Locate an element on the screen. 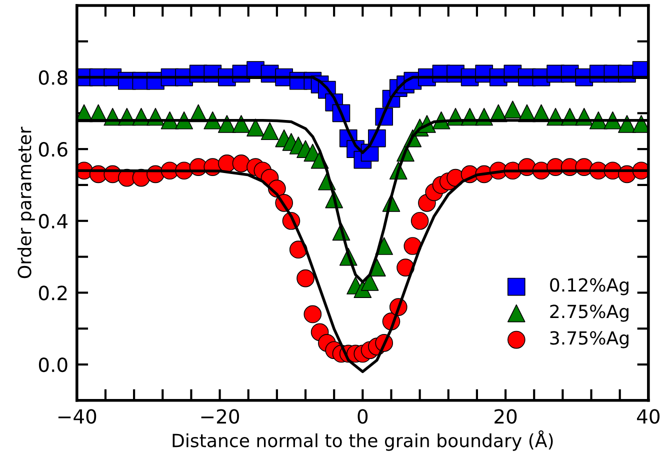 The image size is (663, 455). x-tick-label: −40 is located at coordinates (77, 416).